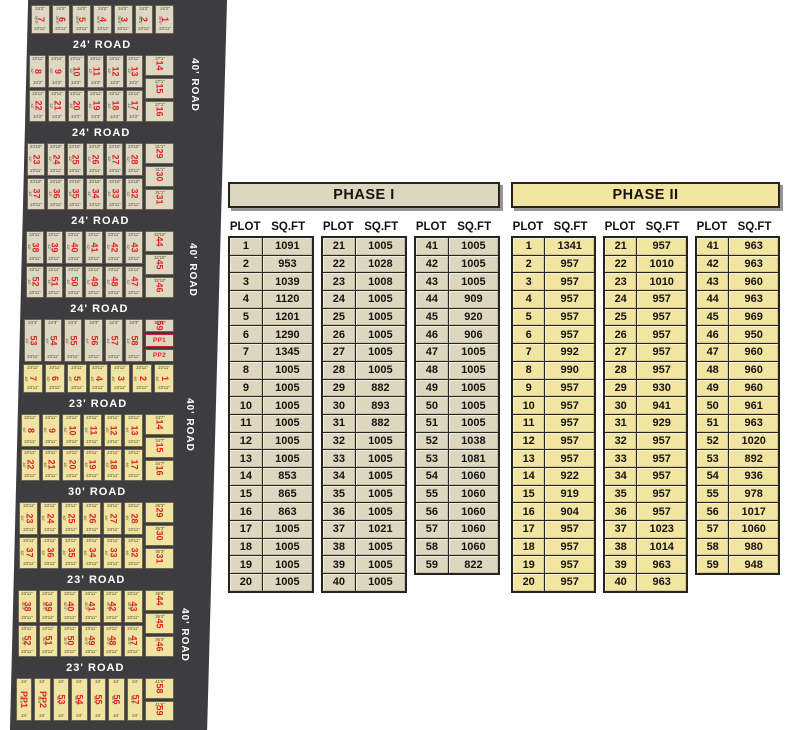 The height and width of the screenshot is (730, 800). I want to click on table-row: 13 957, so click(553, 458).